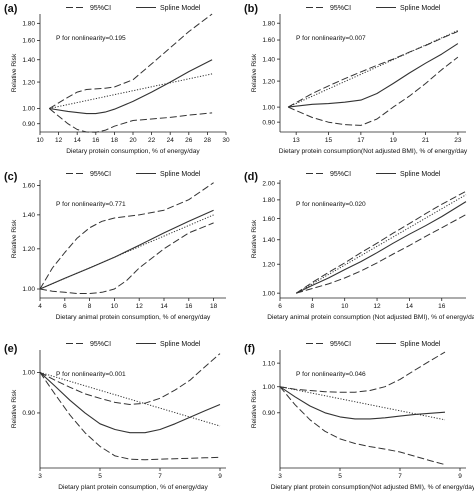 The height and width of the screenshot is (502, 474). Describe the element at coordinates (115, 140) in the screenshot. I see `x-tick-label: 18` at that location.